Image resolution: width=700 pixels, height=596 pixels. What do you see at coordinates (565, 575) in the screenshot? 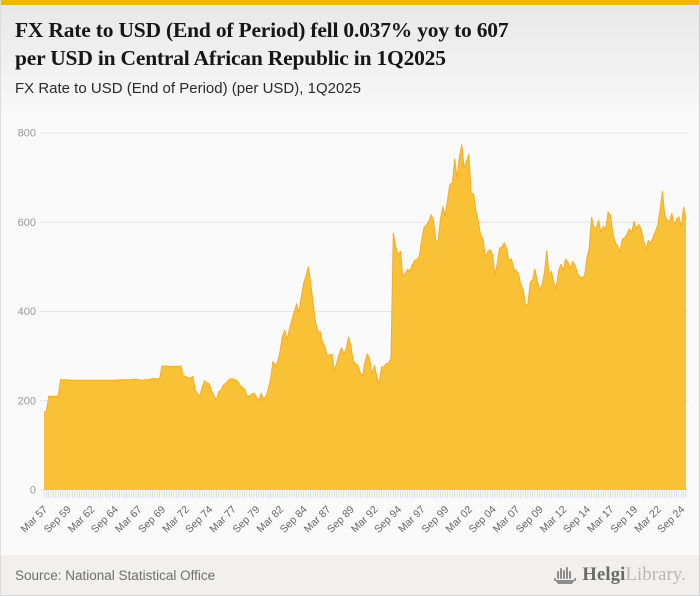
I see `helgi-logo-icon` at bounding box center [565, 575].